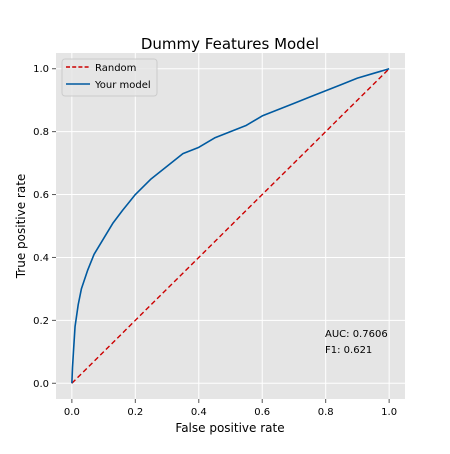 Image resolution: width=450 pixels, height=454 pixels. I want to click on y-tick-label: 0.8, so click(41, 132).